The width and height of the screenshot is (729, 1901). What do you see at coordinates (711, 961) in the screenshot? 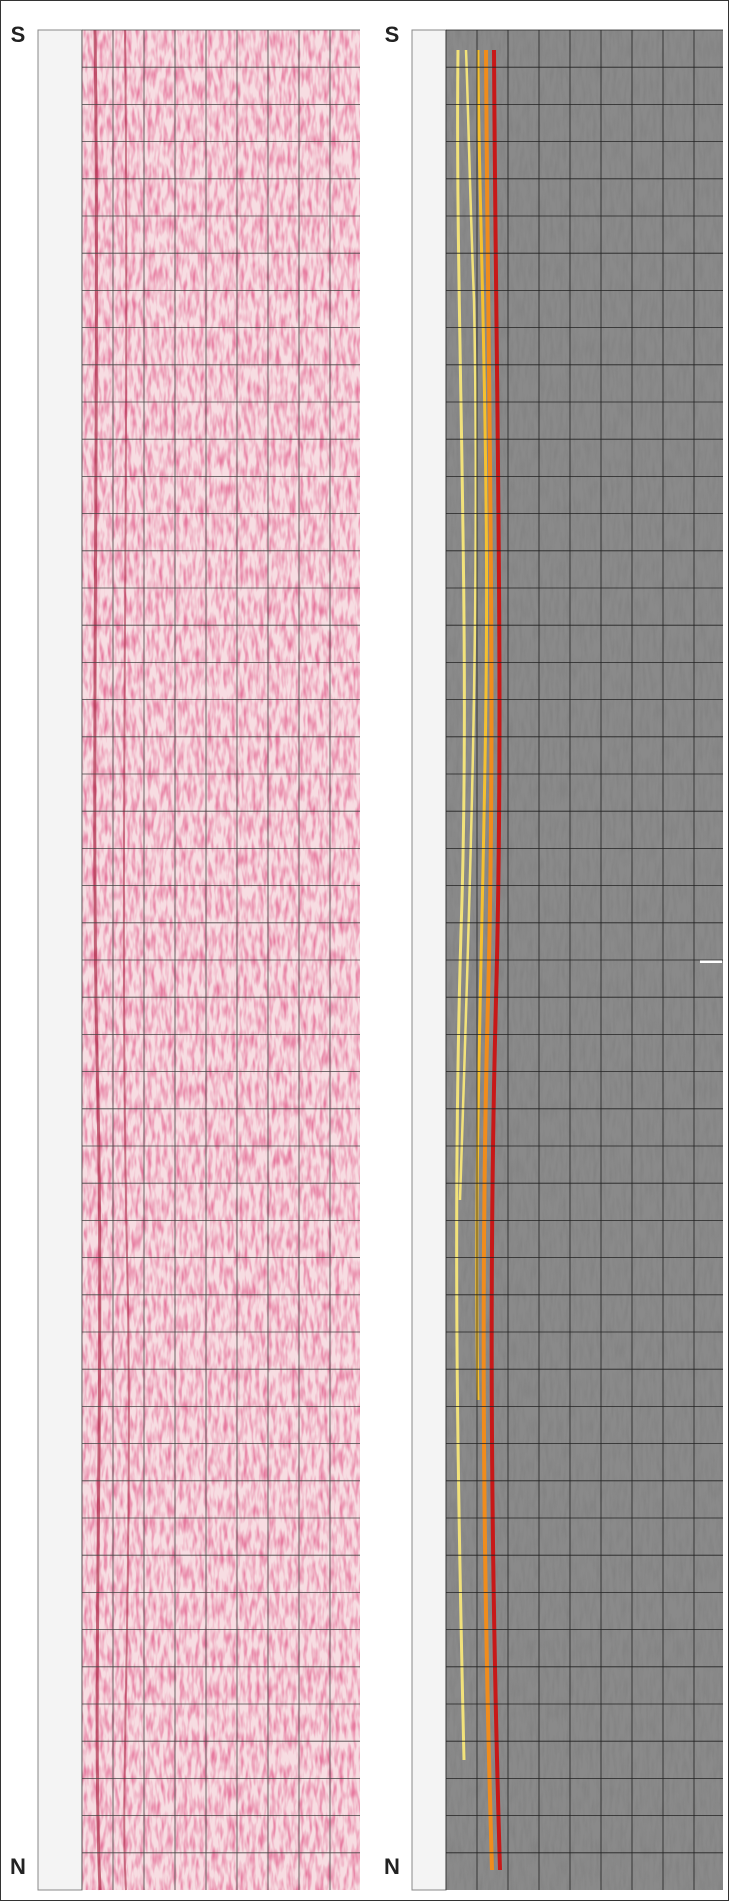
I see `marker` at bounding box center [711, 961].